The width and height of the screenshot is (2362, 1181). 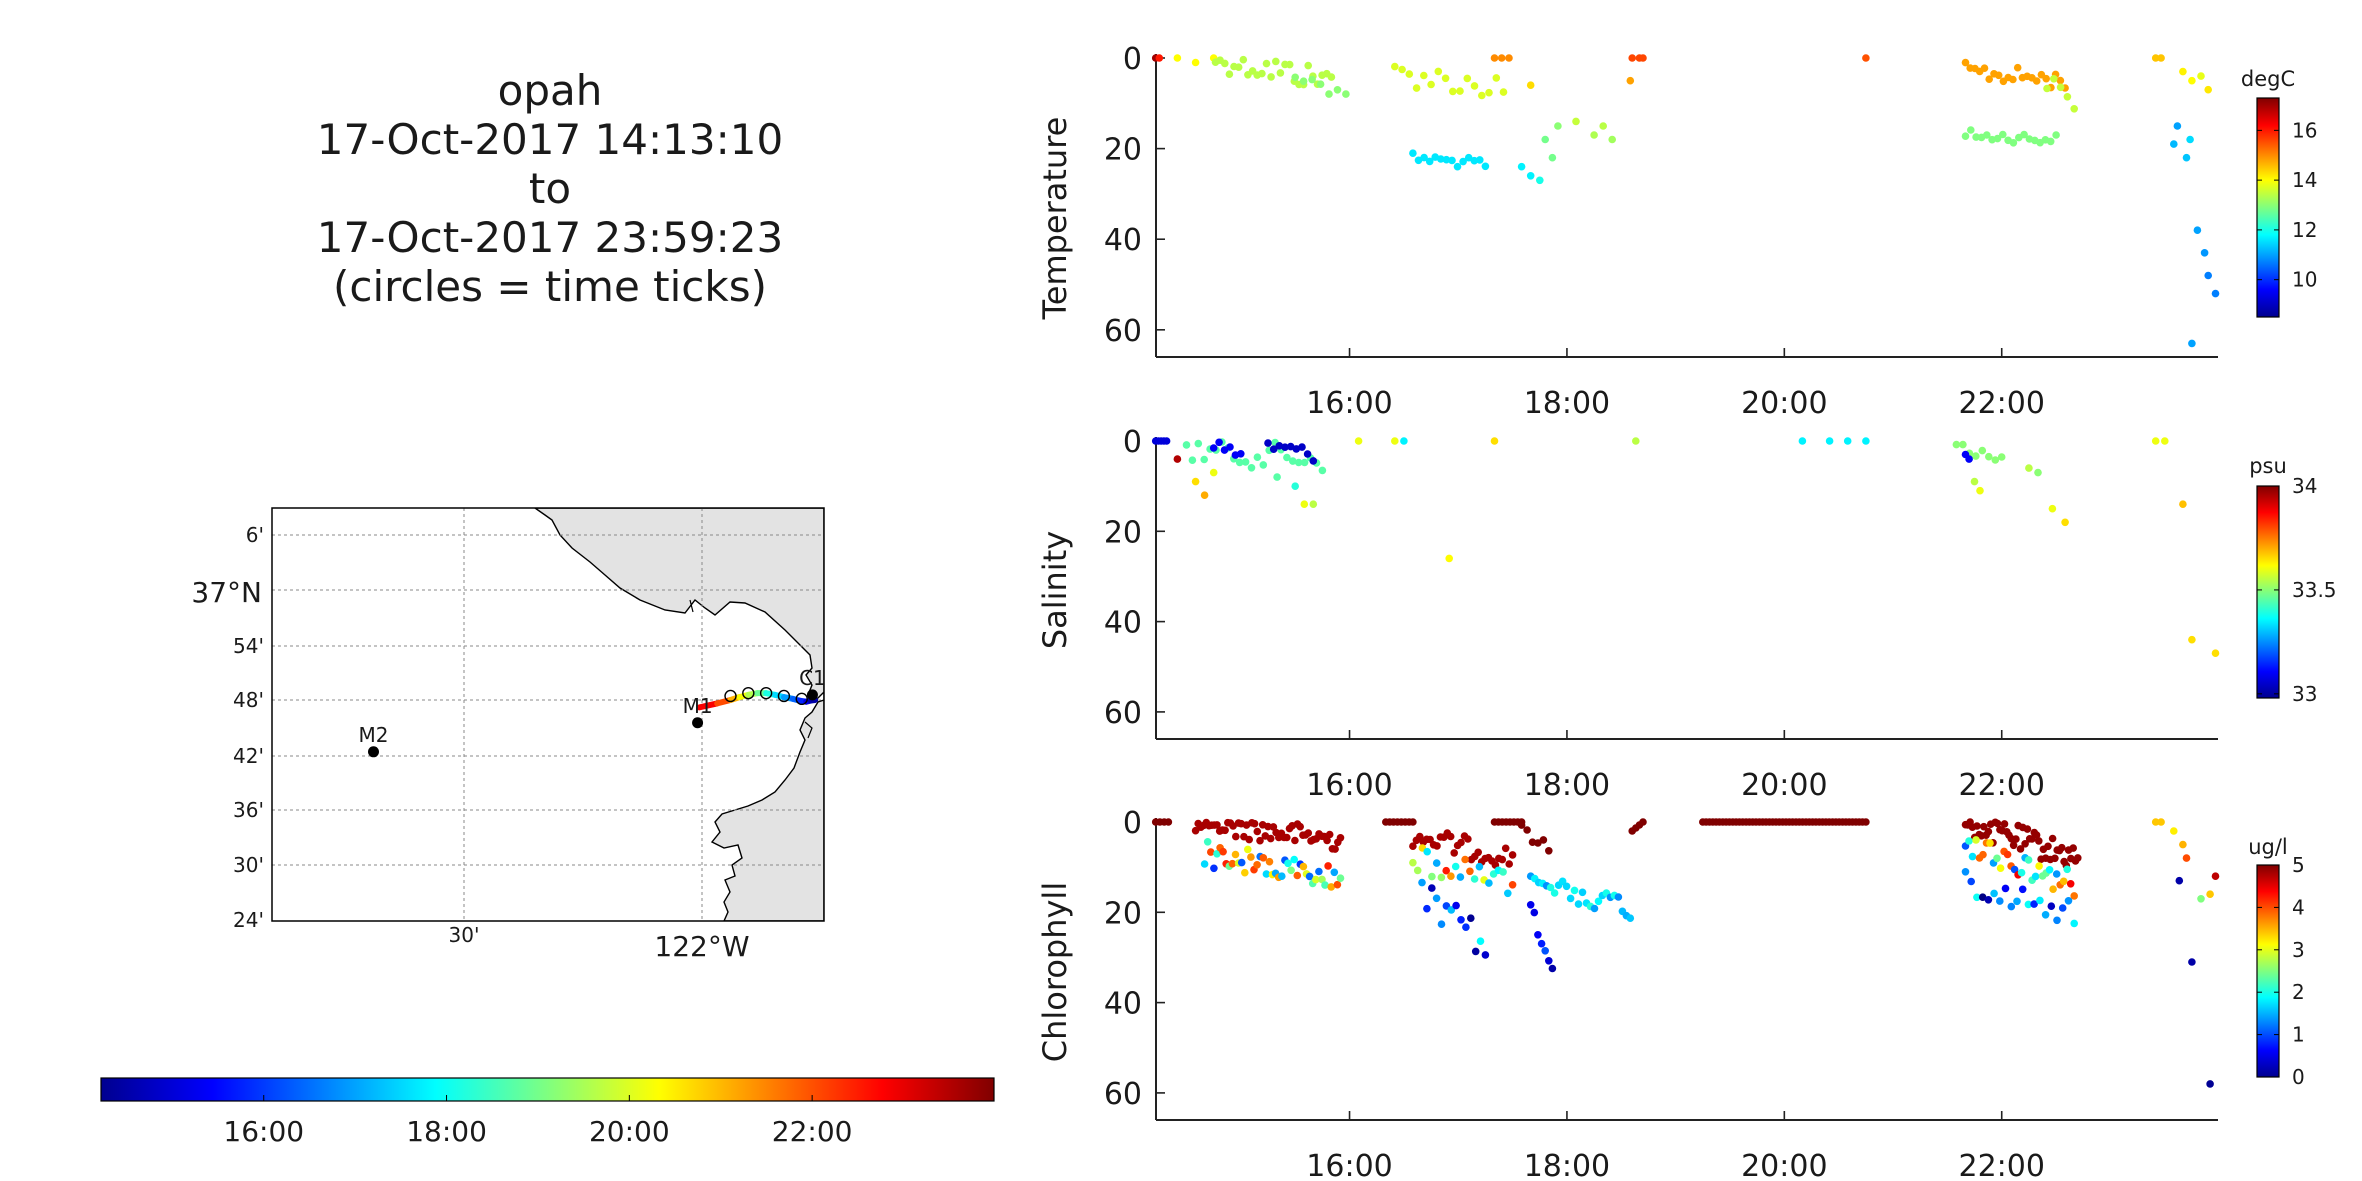 I want to click on map-lat-label: 36', so click(x=248, y=810).